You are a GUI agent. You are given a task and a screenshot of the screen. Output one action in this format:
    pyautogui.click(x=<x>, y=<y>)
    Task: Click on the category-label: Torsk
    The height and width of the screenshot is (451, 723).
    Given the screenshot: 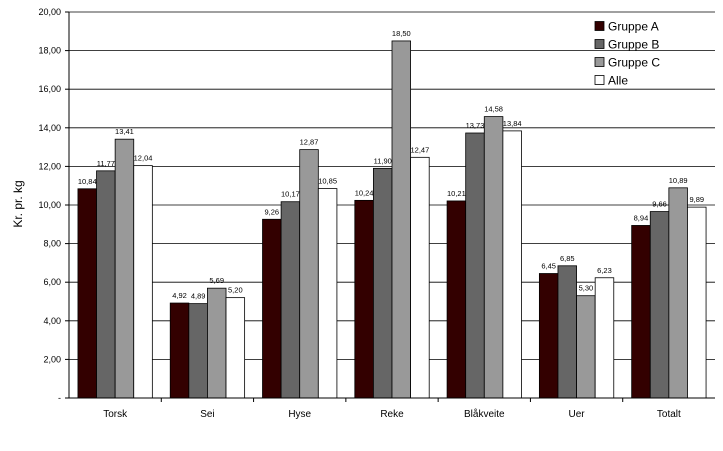 What is the action you would take?
    pyautogui.click(x=115, y=414)
    